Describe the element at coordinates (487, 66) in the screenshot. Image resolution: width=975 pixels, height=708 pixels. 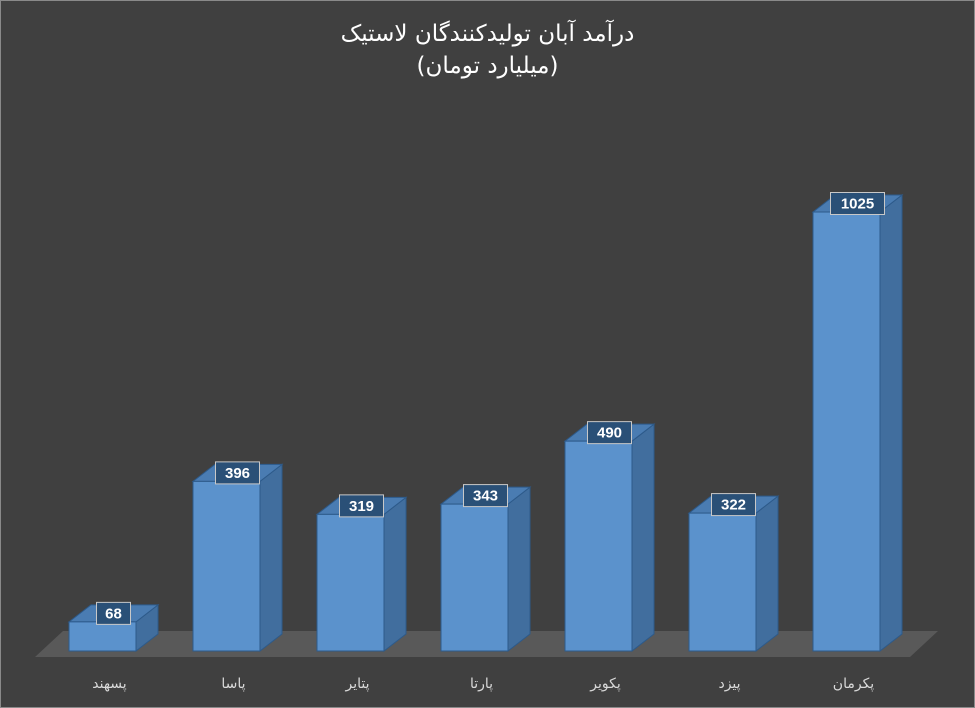
I see `chart-subtitle: (میلیارد تومان)` at that location.